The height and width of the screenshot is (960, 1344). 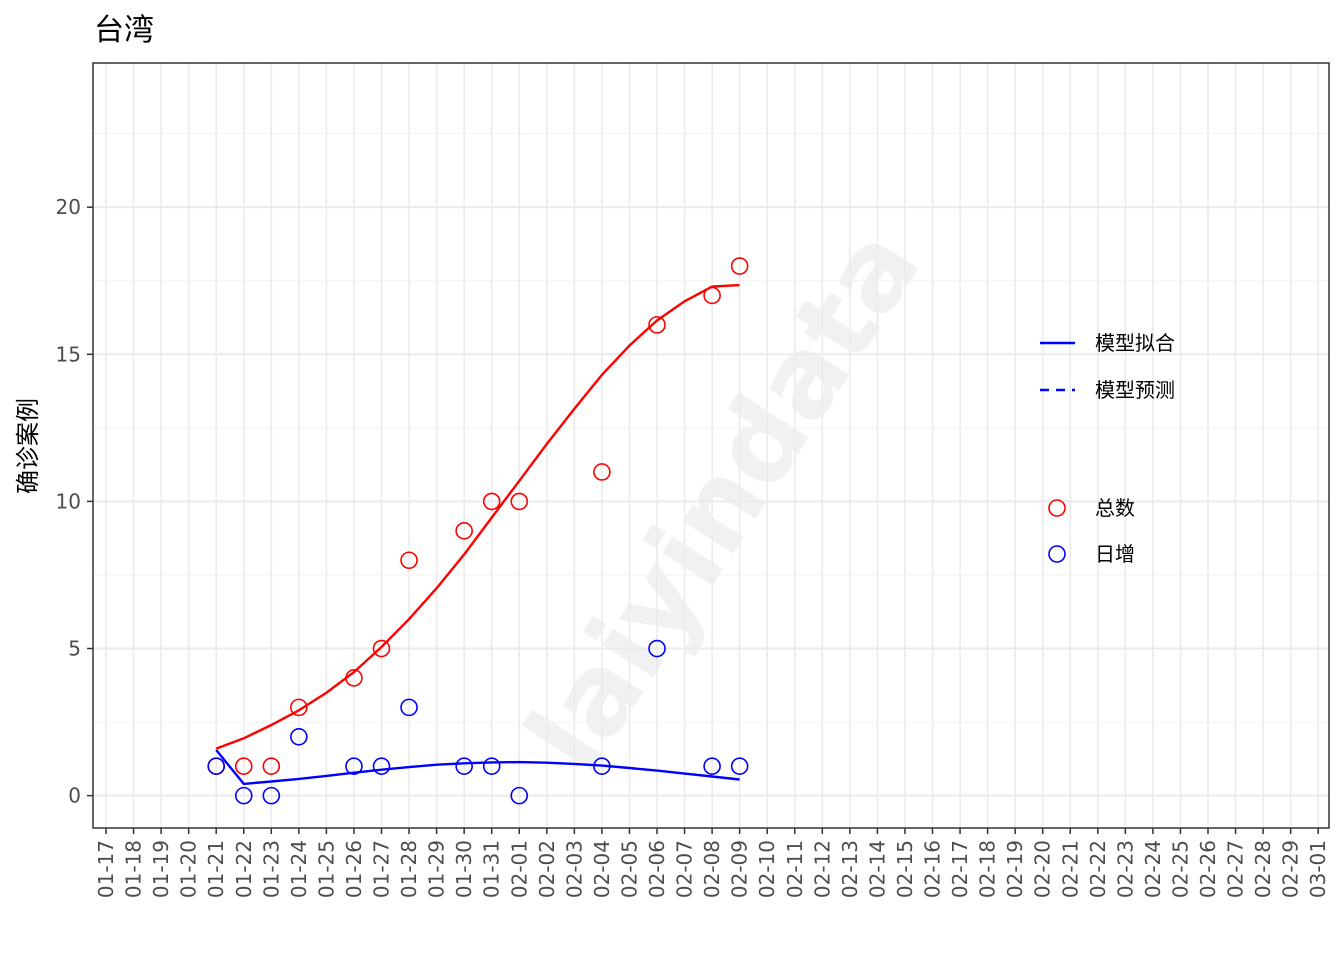 I want to click on legend-label: 总数, so click(x=1115, y=508).